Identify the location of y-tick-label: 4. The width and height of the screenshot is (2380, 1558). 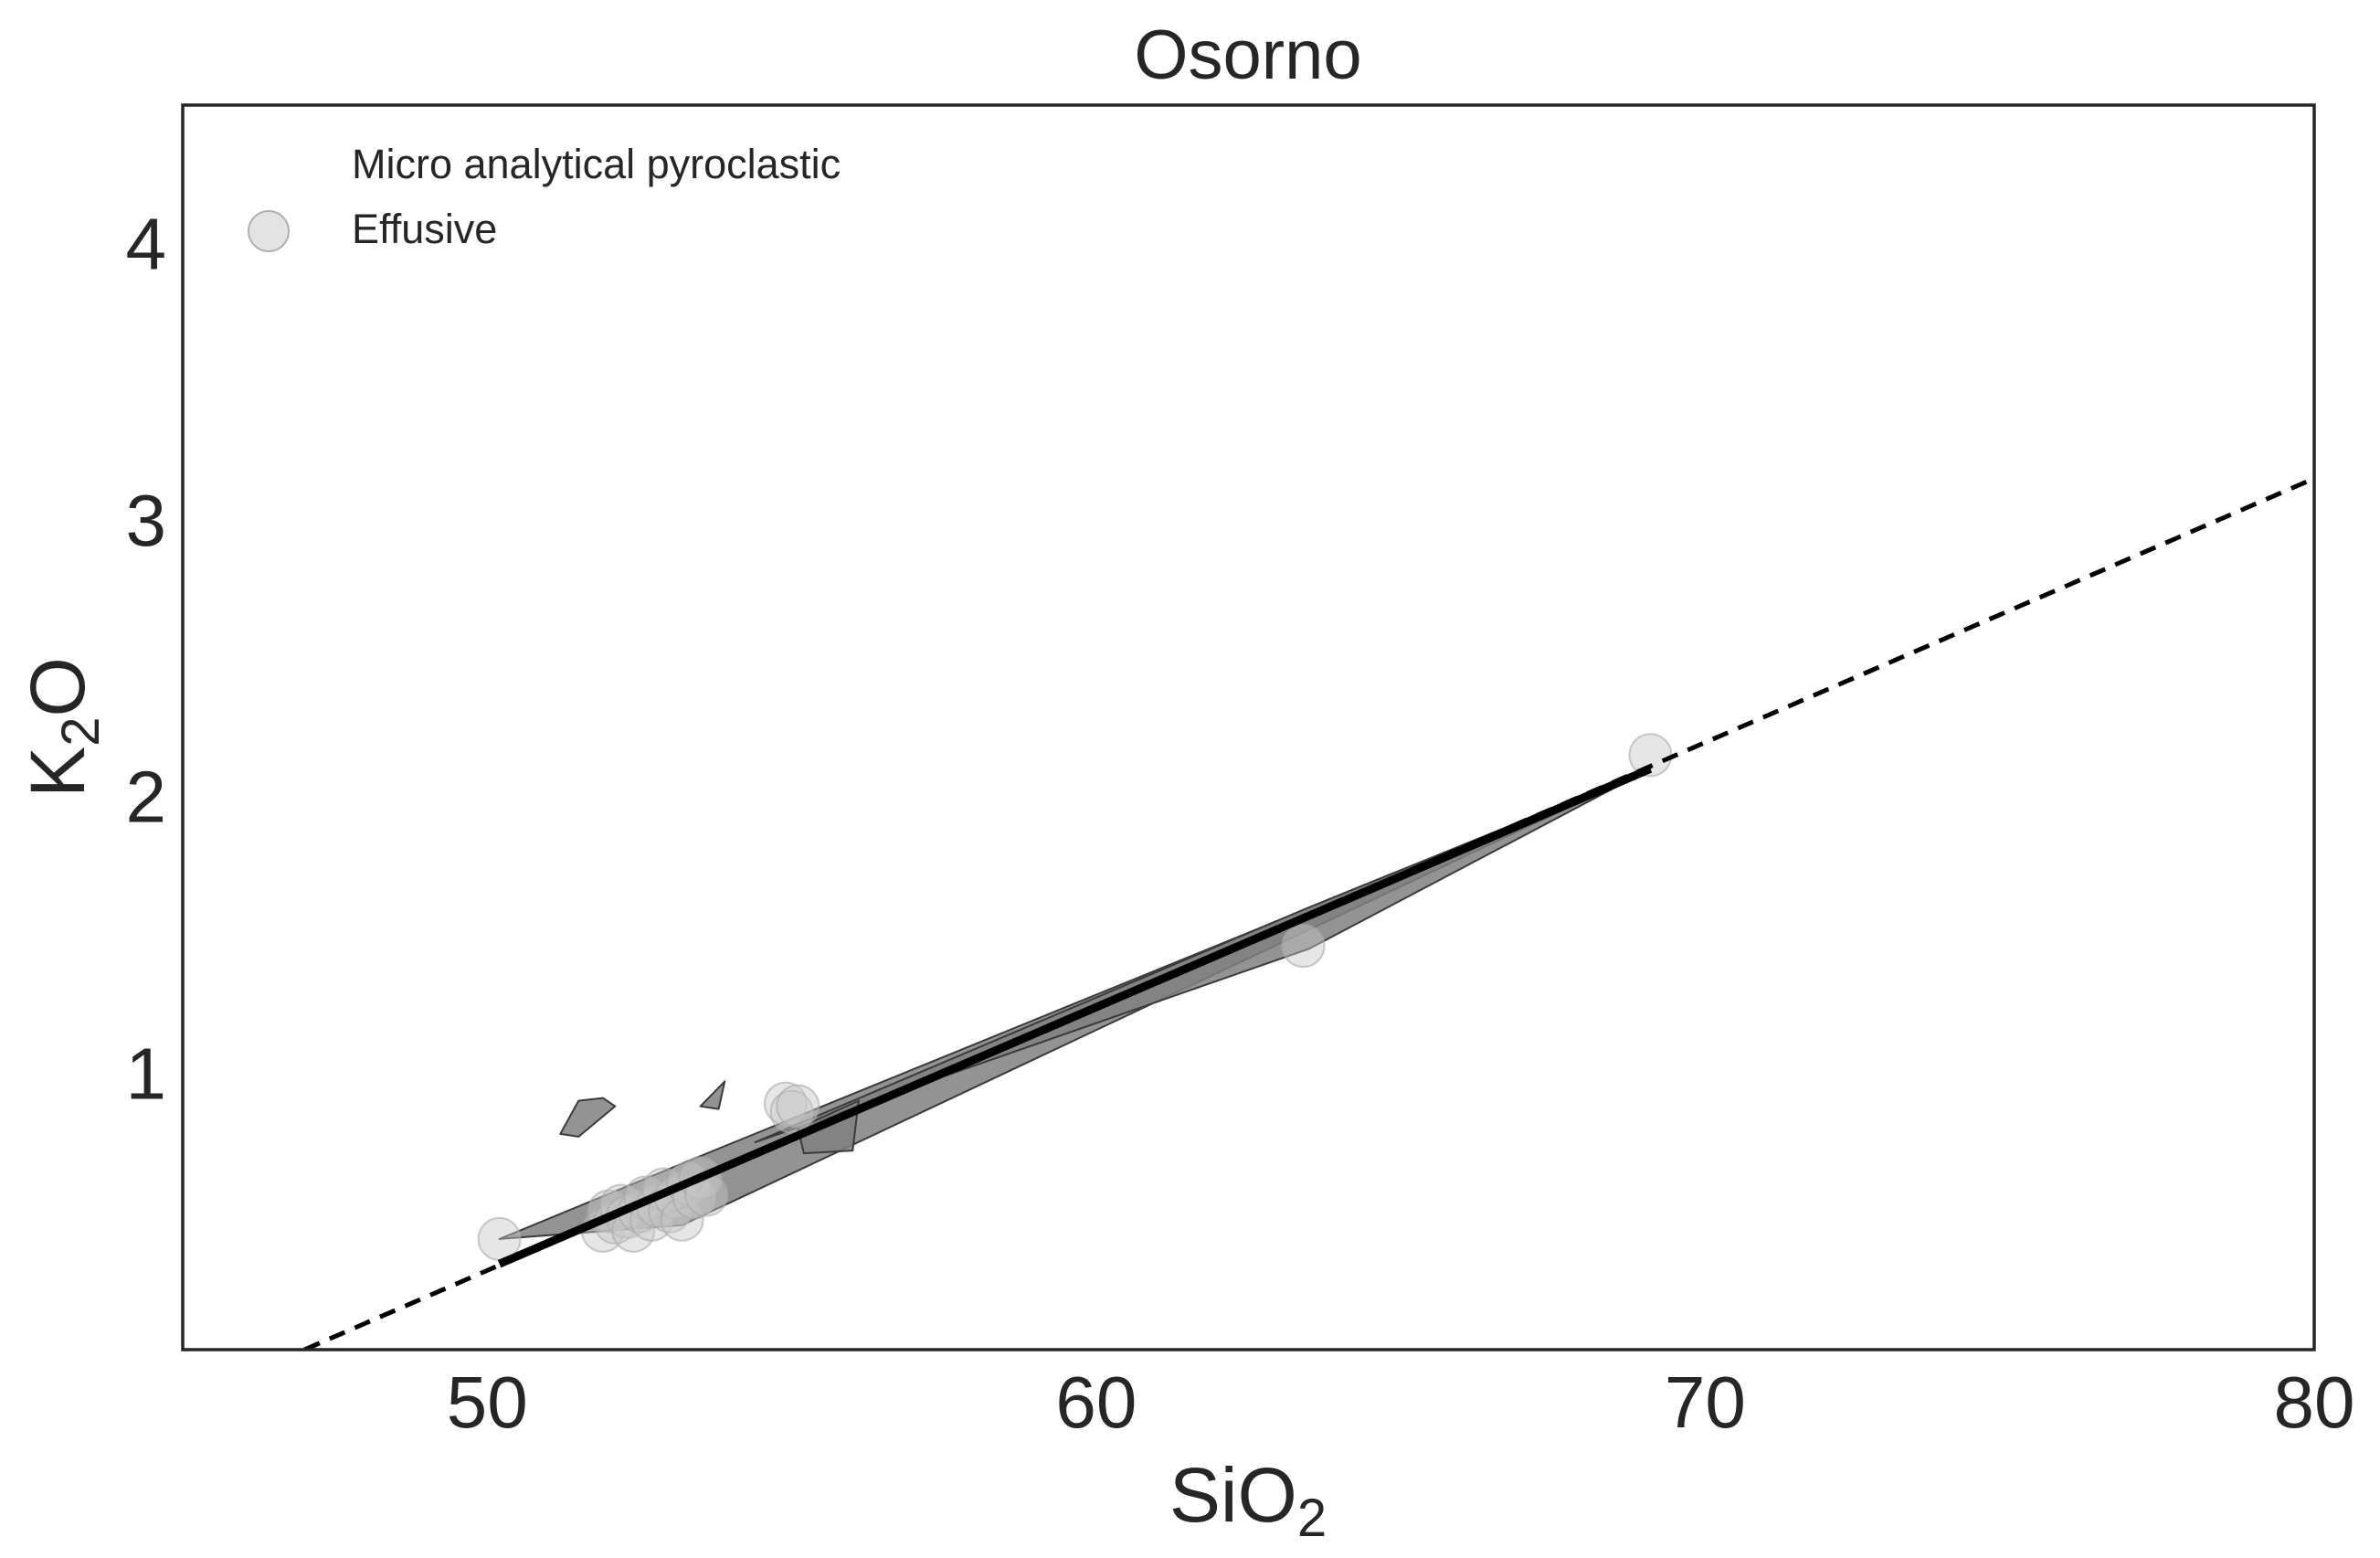
(147, 244).